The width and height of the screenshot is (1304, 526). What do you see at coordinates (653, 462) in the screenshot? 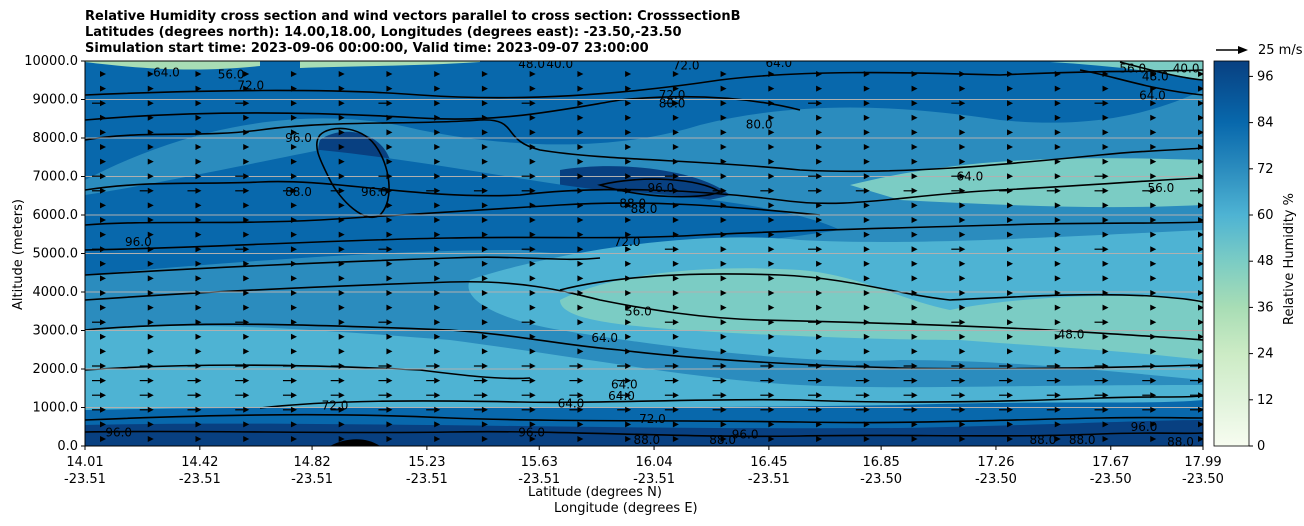
I see `x-tick-label-lat: 16.04` at bounding box center [653, 462].